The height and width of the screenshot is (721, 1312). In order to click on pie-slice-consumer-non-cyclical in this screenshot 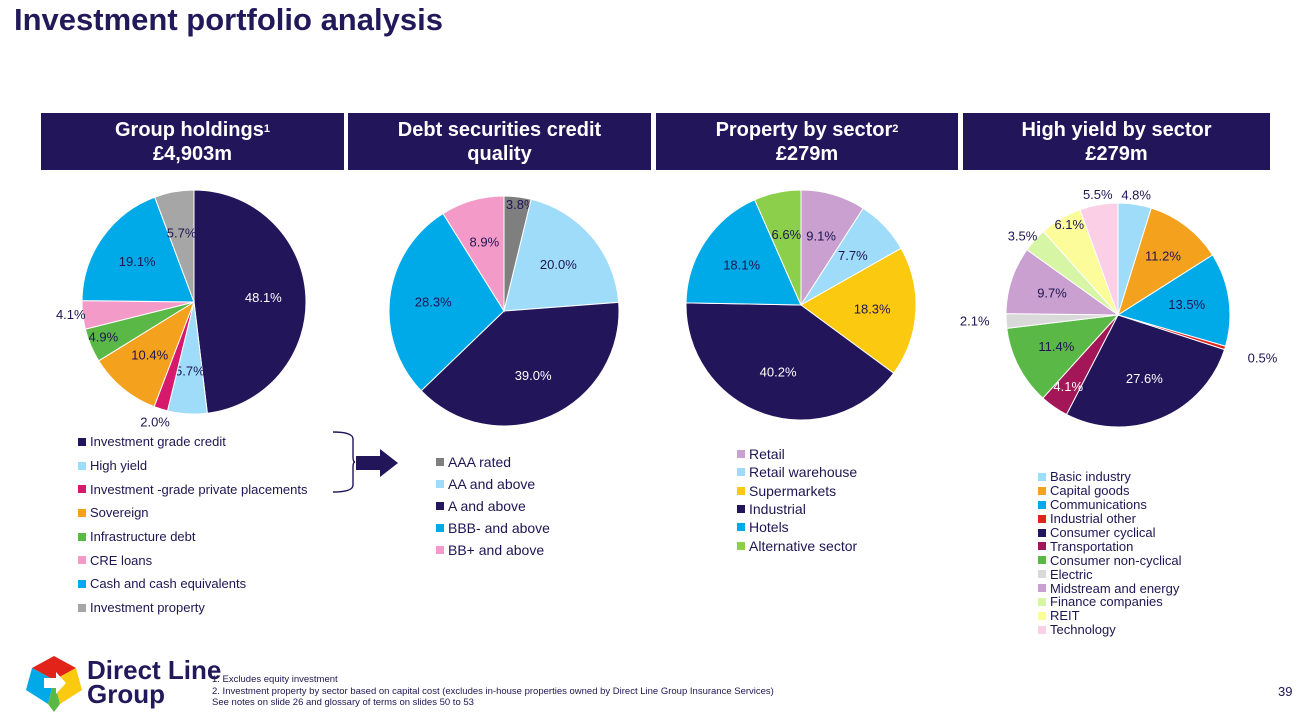, I will do `click(1063, 356)`.